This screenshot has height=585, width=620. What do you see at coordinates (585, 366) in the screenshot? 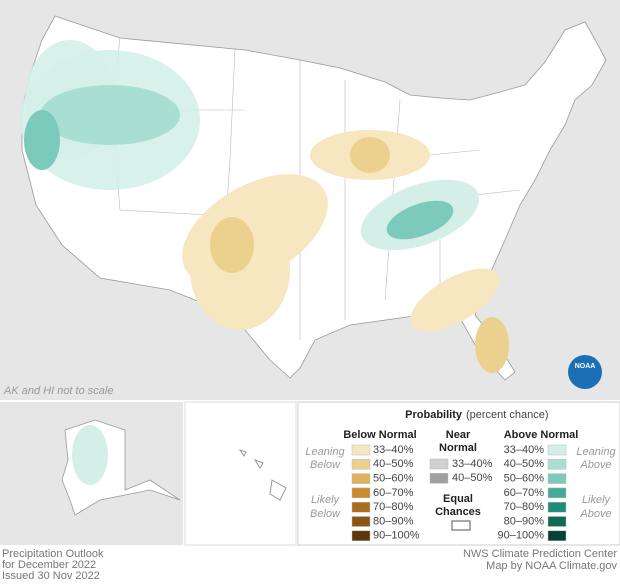
I see `logo-text: NOAA` at bounding box center [585, 366].